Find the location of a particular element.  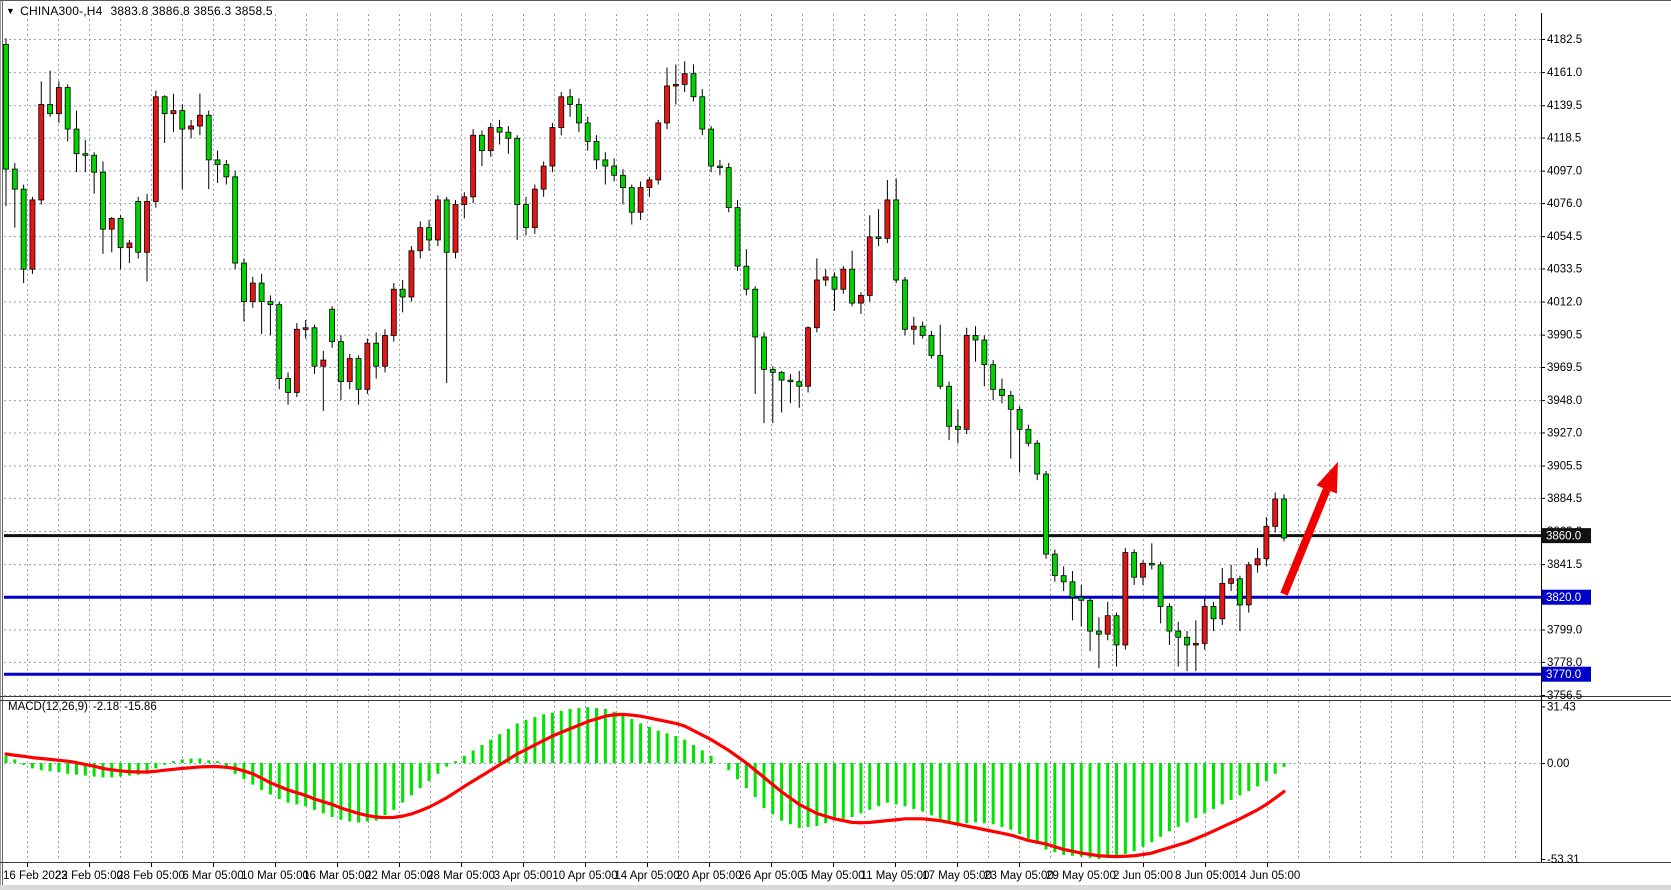

time-tick-label: 8 Jun 05:00 is located at coordinates (1205, 876).